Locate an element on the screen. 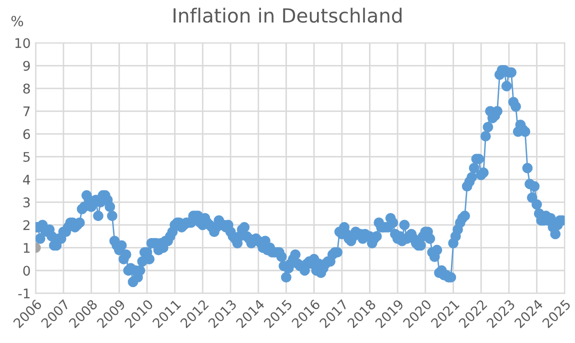 The height and width of the screenshot is (343, 575). y-tick-label: 4 is located at coordinates (26, 179).